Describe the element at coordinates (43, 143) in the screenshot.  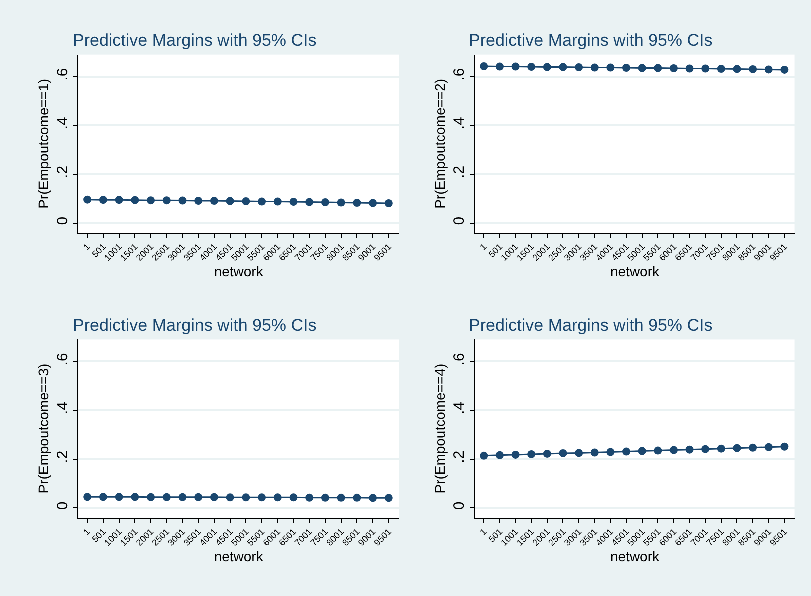
I see `y-axis-title: Pr(Empoutcome==1)` at that location.